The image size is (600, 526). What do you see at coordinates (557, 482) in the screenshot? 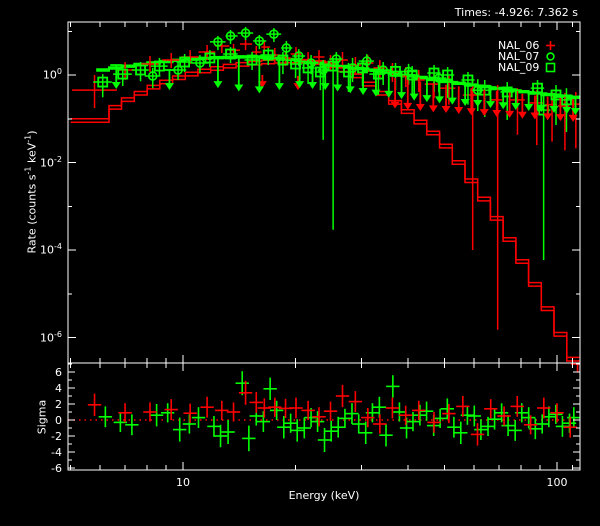
I see `x-tick-label: 100` at bounding box center [557, 482].